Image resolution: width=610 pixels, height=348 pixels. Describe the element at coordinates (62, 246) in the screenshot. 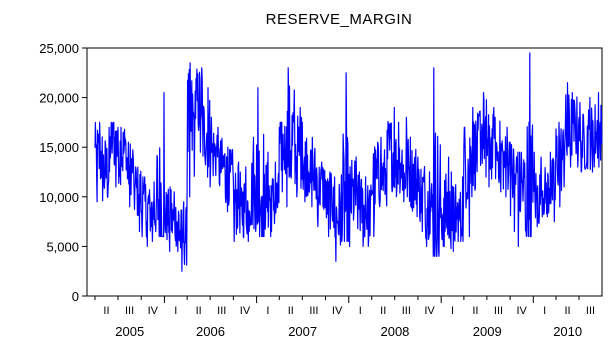

I see `y-tick-label: 5,000` at that location.